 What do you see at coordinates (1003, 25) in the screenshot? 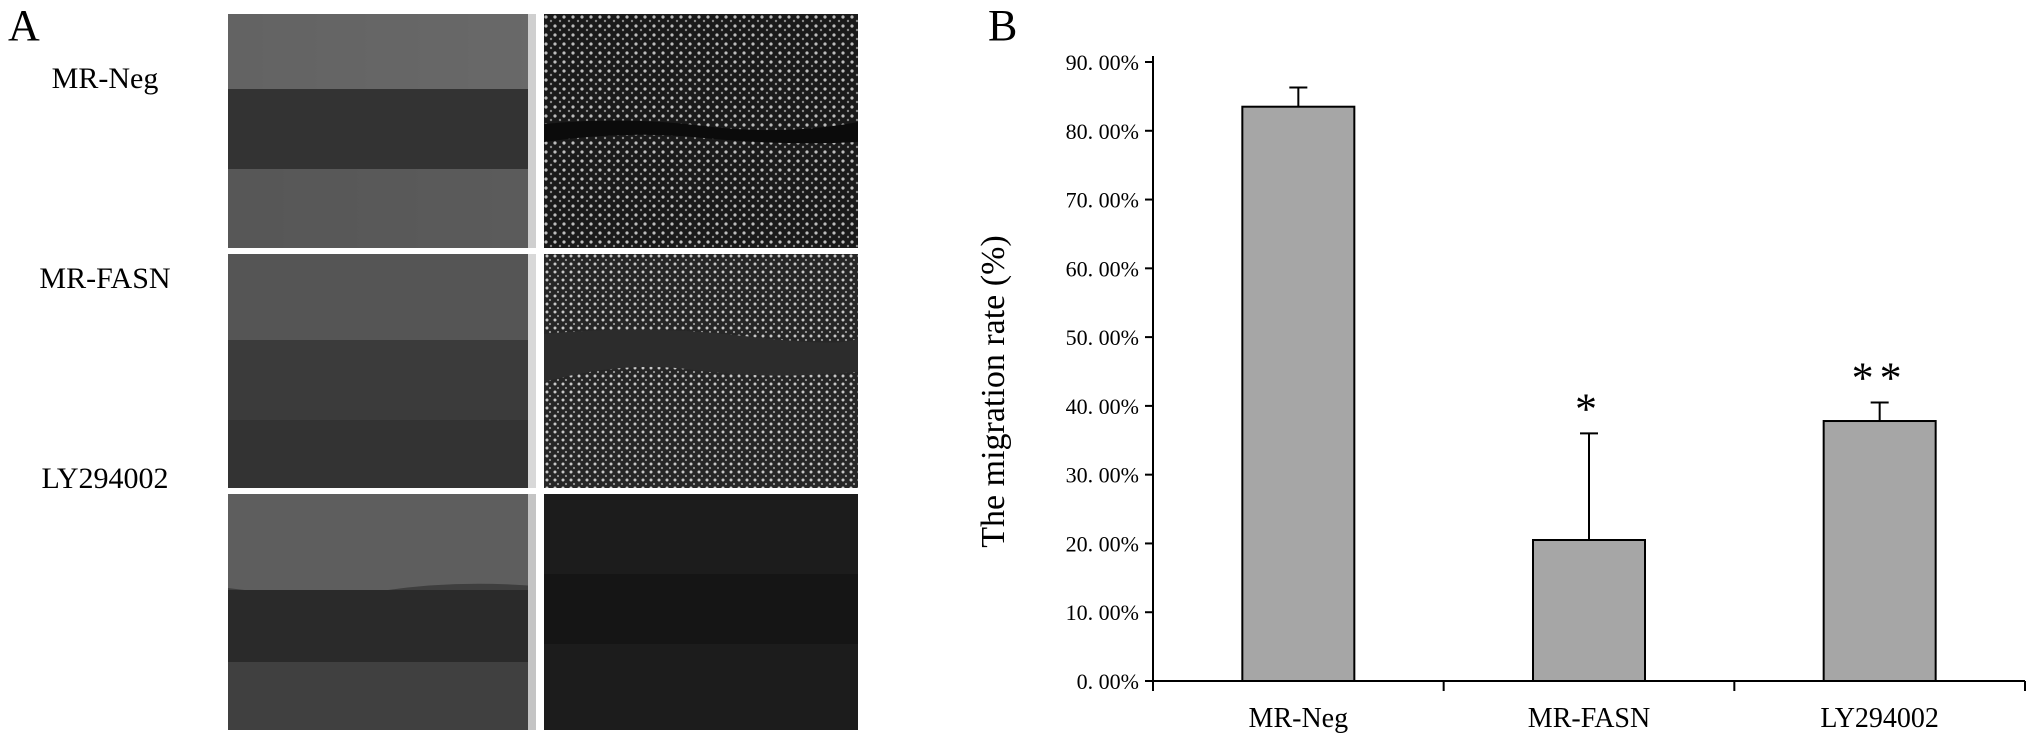
I see `panel-b-letter: B` at bounding box center [1003, 25].